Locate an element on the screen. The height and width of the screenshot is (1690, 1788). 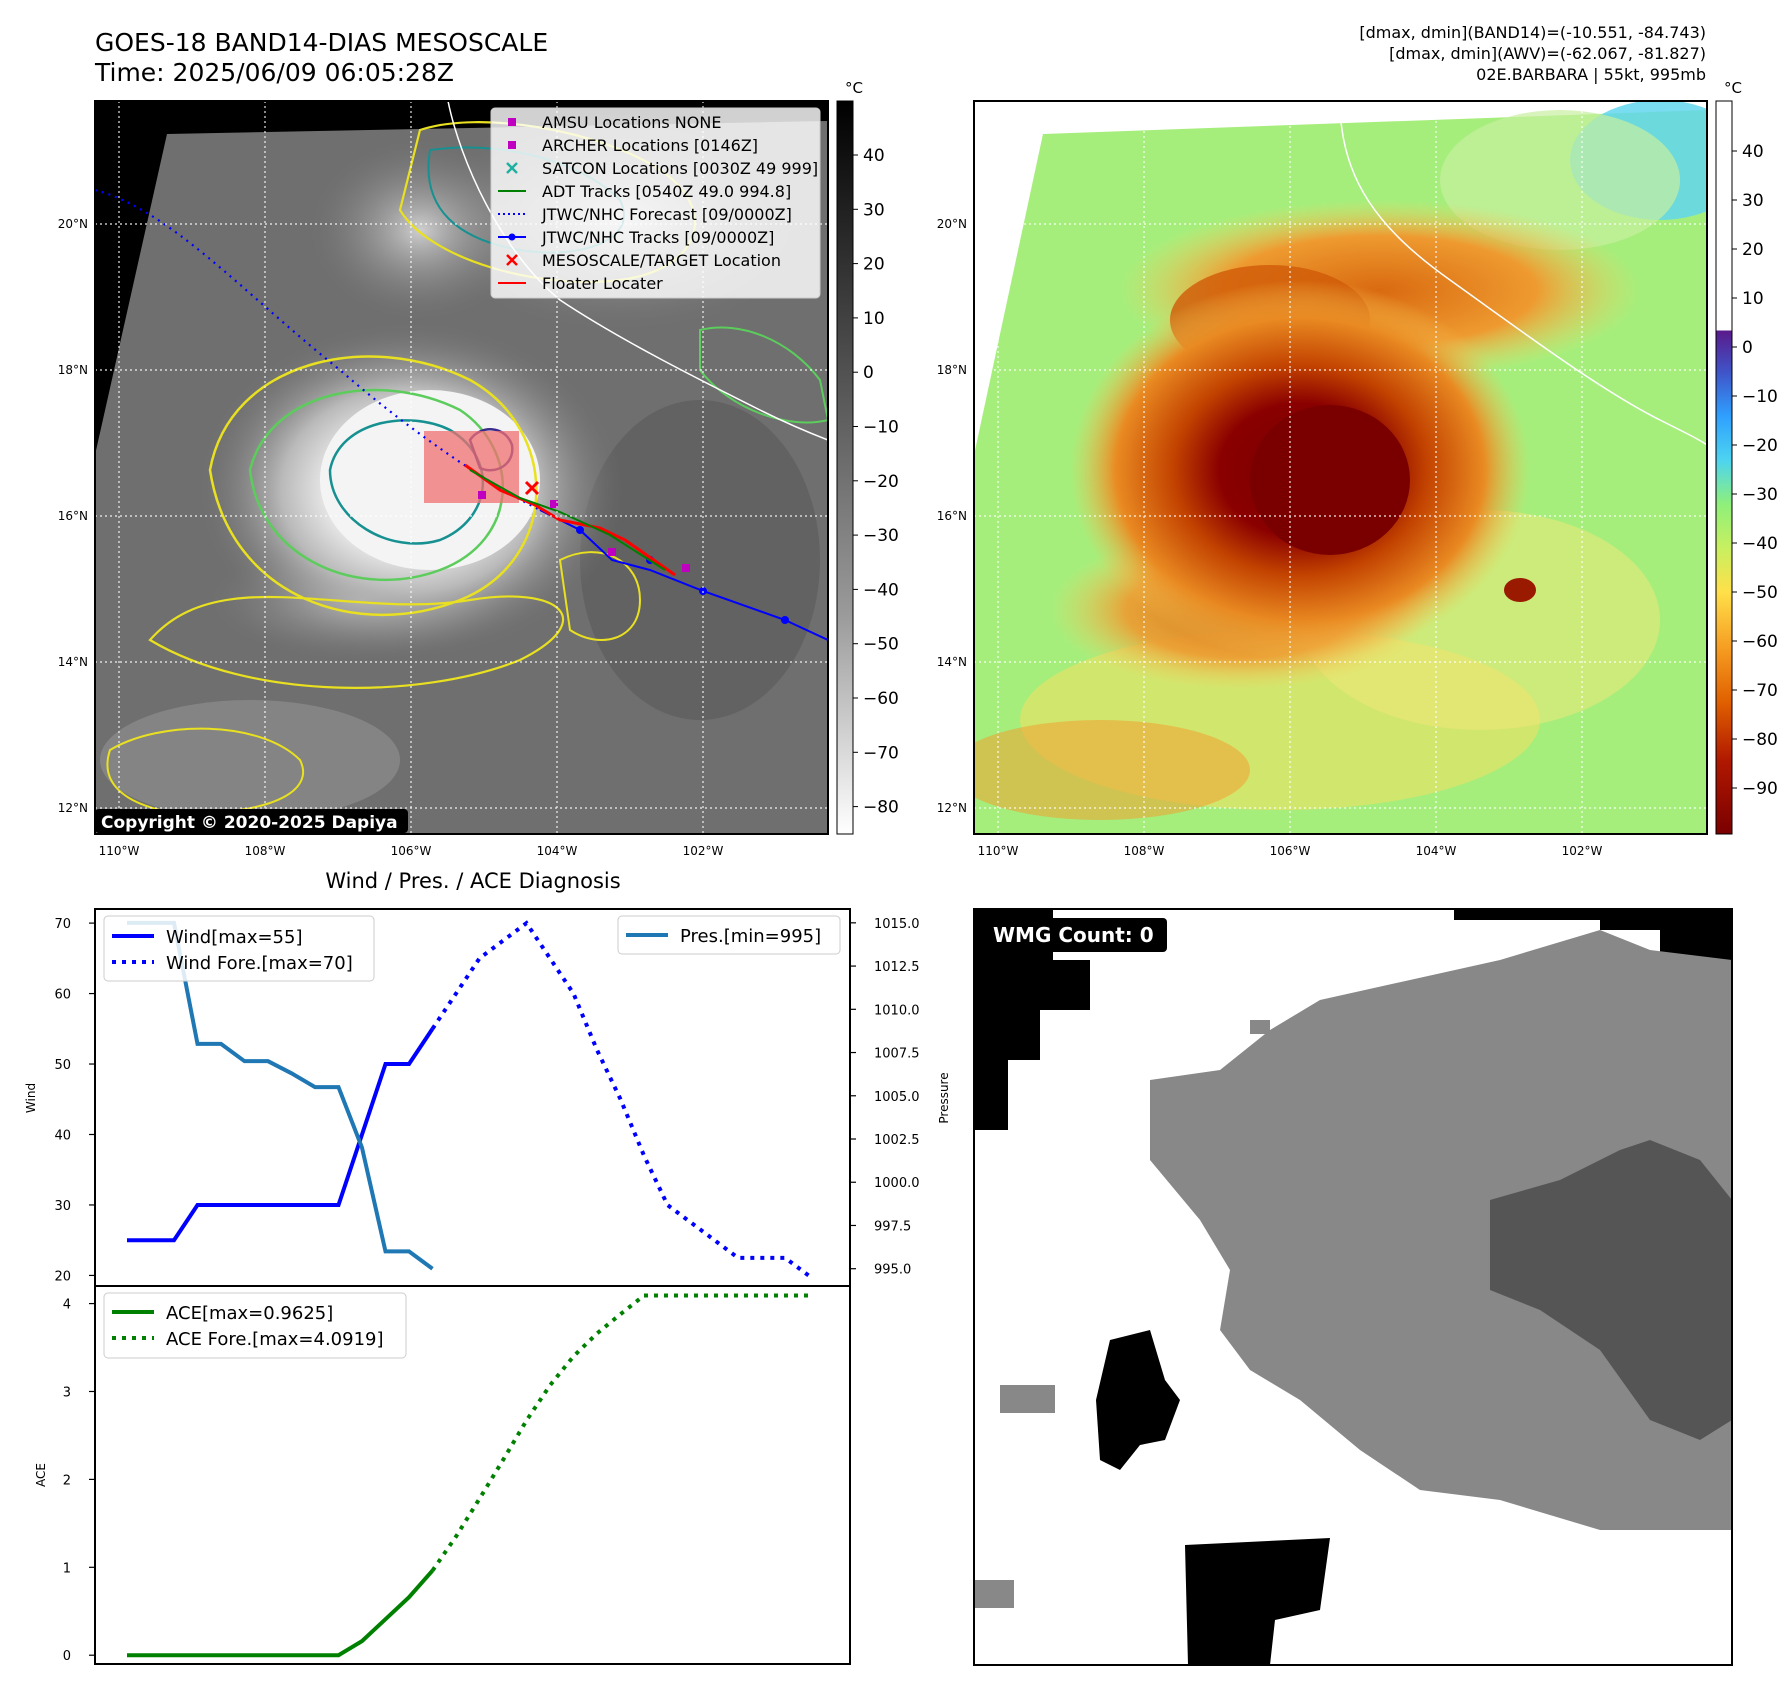
pressure-legend is located at coordinates (729, 935).